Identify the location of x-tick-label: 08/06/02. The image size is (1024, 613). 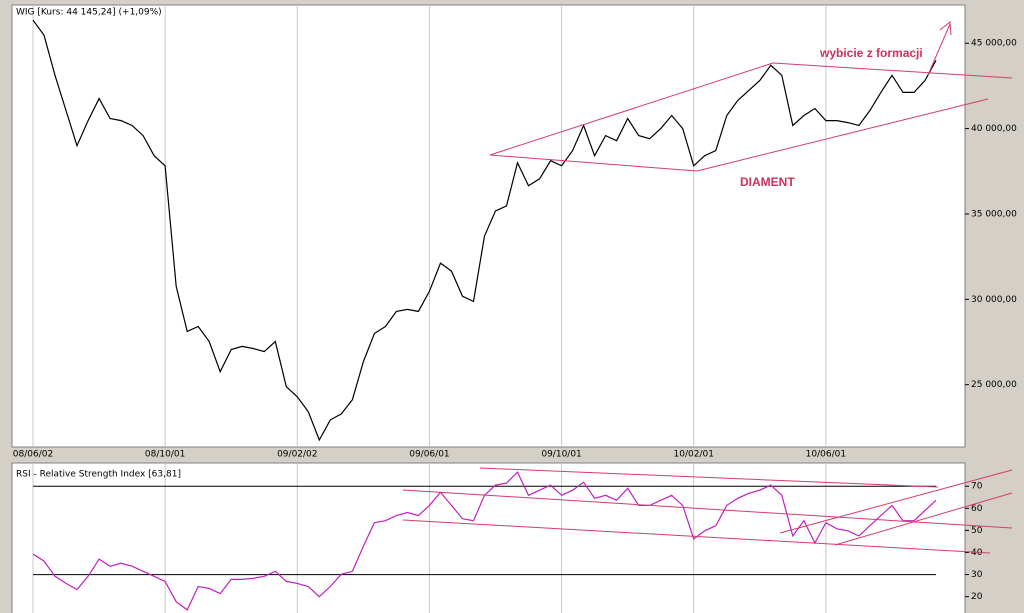
(33, 455).